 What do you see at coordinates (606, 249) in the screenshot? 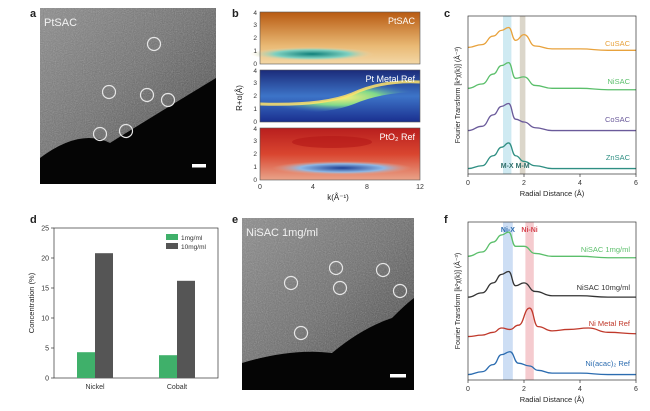
I see `series-label: NiSAC 1mg/ml` at bounding box center [606, 249].